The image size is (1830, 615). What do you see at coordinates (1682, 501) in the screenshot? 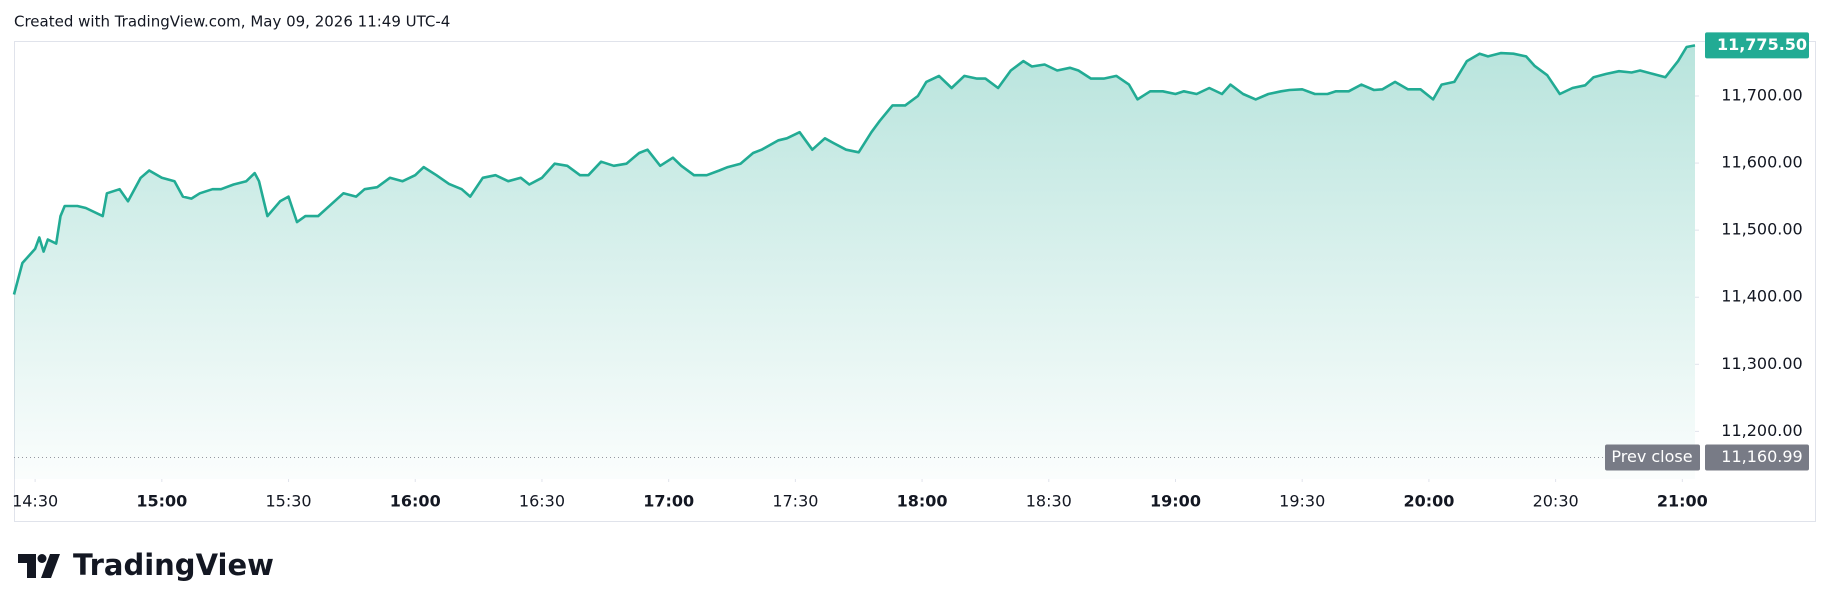
I see `x-tick-label: 21:00` at bounding box center [1682, 501].